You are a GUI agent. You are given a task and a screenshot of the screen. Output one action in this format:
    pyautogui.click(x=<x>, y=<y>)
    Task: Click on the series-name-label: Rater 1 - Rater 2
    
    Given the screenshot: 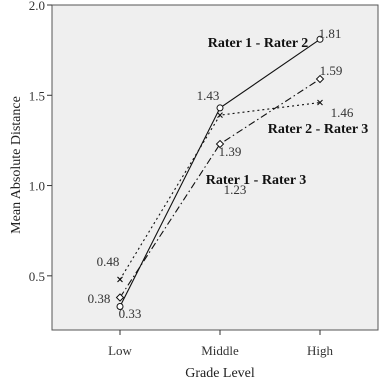 What is the action you would take?
    pyautogui.click(x=258, y=43)
    